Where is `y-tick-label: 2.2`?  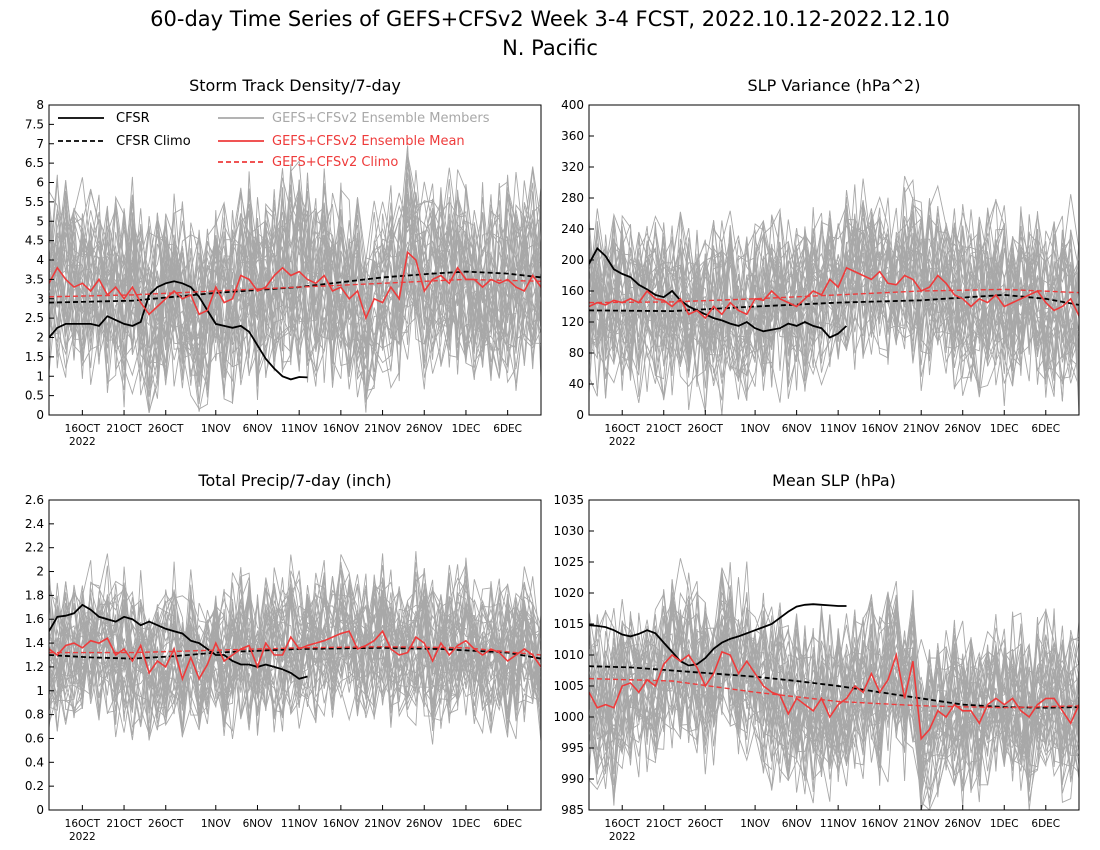 y-tick-label: 2.2 is located at coordinates (34, 548).